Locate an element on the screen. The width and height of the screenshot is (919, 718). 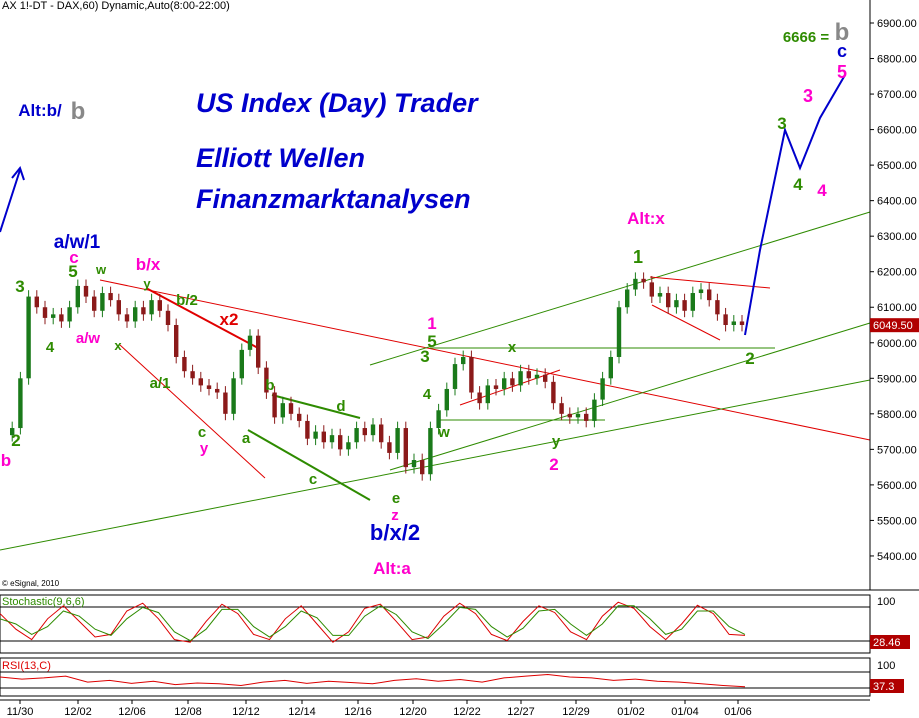
time-tick-label: 01/06 is located at coordinates (738, 712).